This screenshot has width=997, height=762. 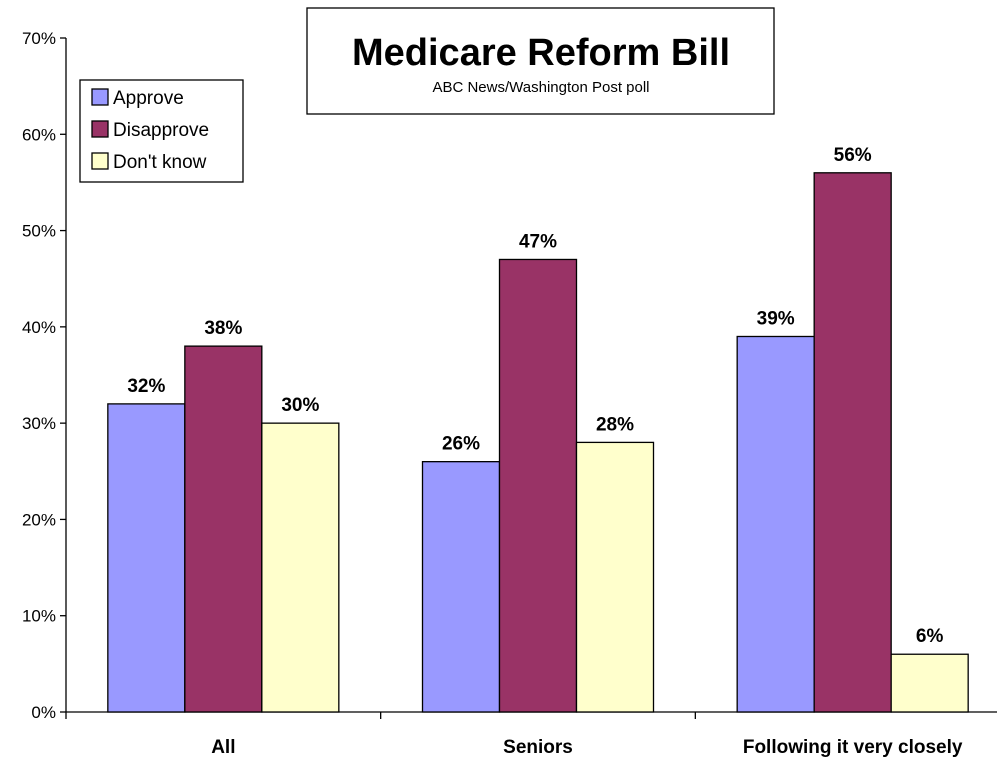 What do you see at coordinates (148, 98) in the screenshot?
I see `legend-label: Approve` at bounding box center [148, 98].